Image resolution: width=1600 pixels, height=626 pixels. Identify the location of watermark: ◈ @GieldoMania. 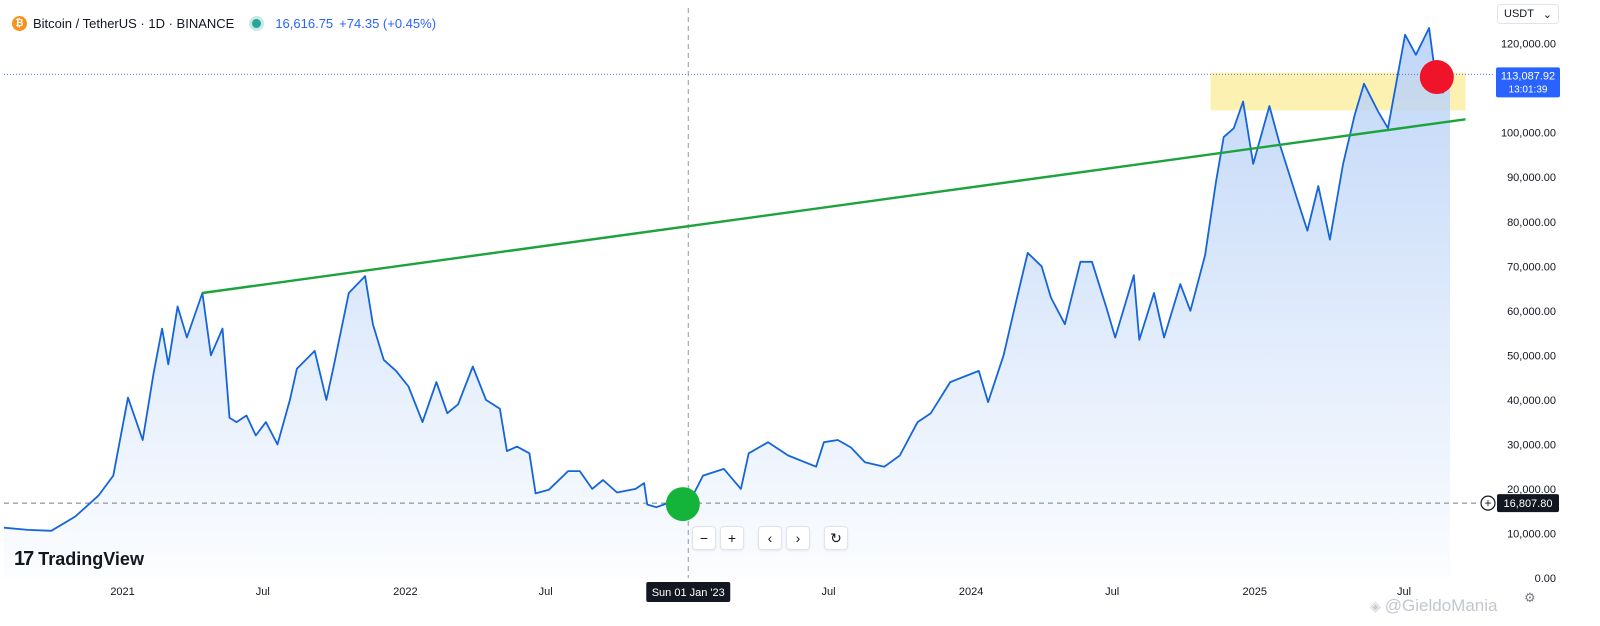
(1433, 606).